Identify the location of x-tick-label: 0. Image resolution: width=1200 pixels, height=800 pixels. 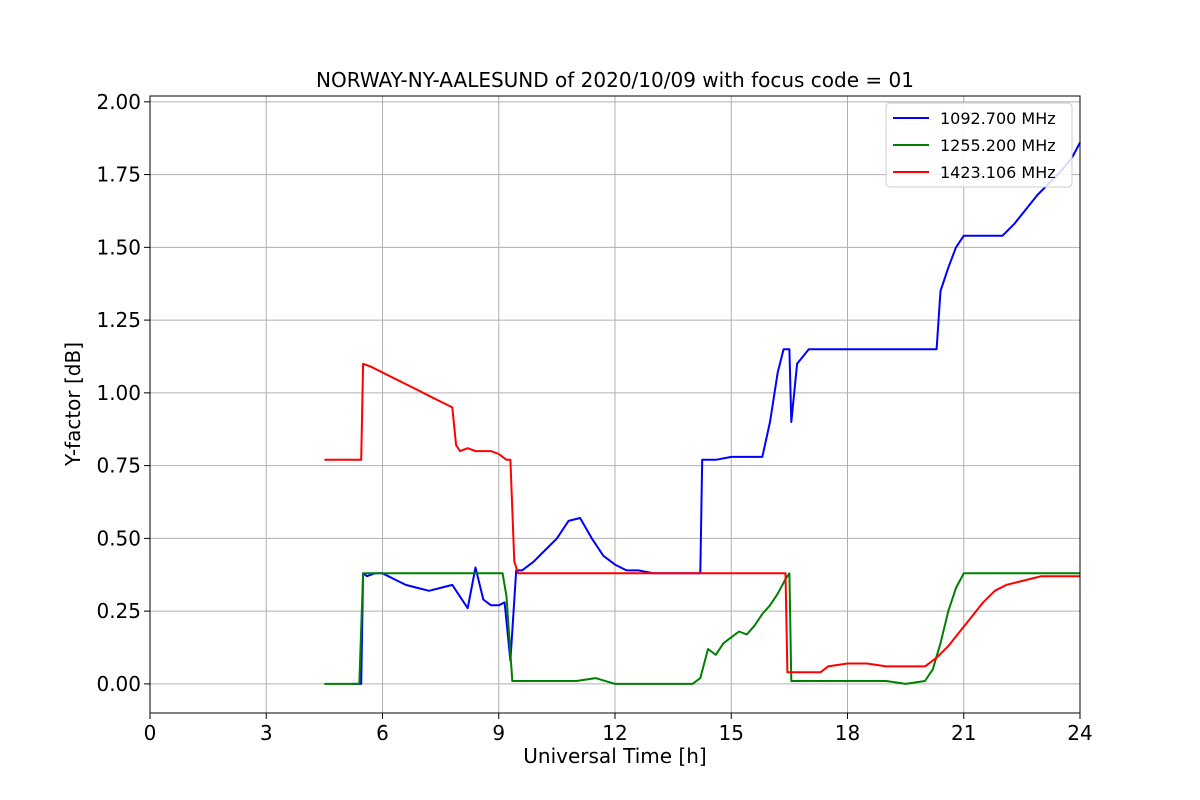
(150, 733).